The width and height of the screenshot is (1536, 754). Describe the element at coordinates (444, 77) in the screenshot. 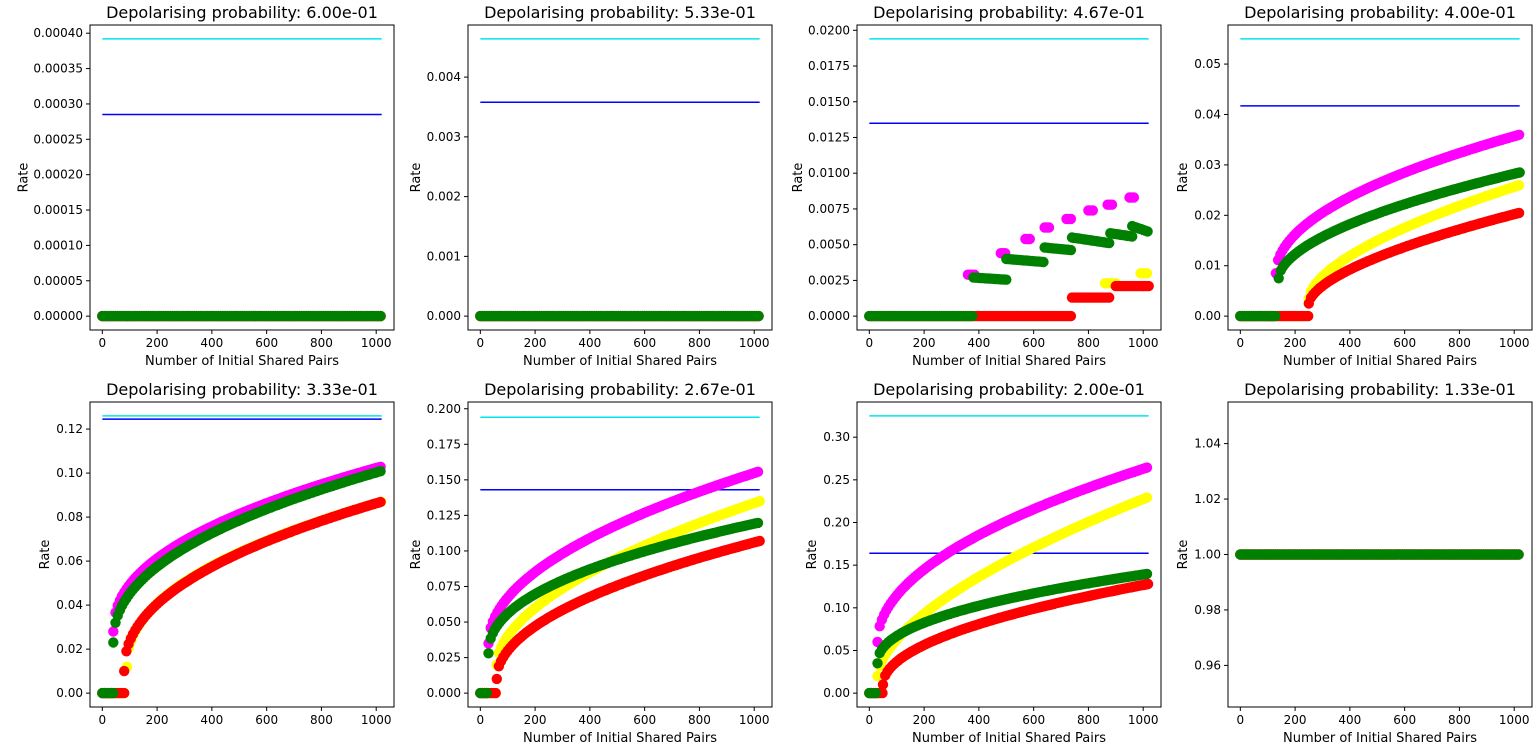

I see `y-tick-label: 0.004` at that location.